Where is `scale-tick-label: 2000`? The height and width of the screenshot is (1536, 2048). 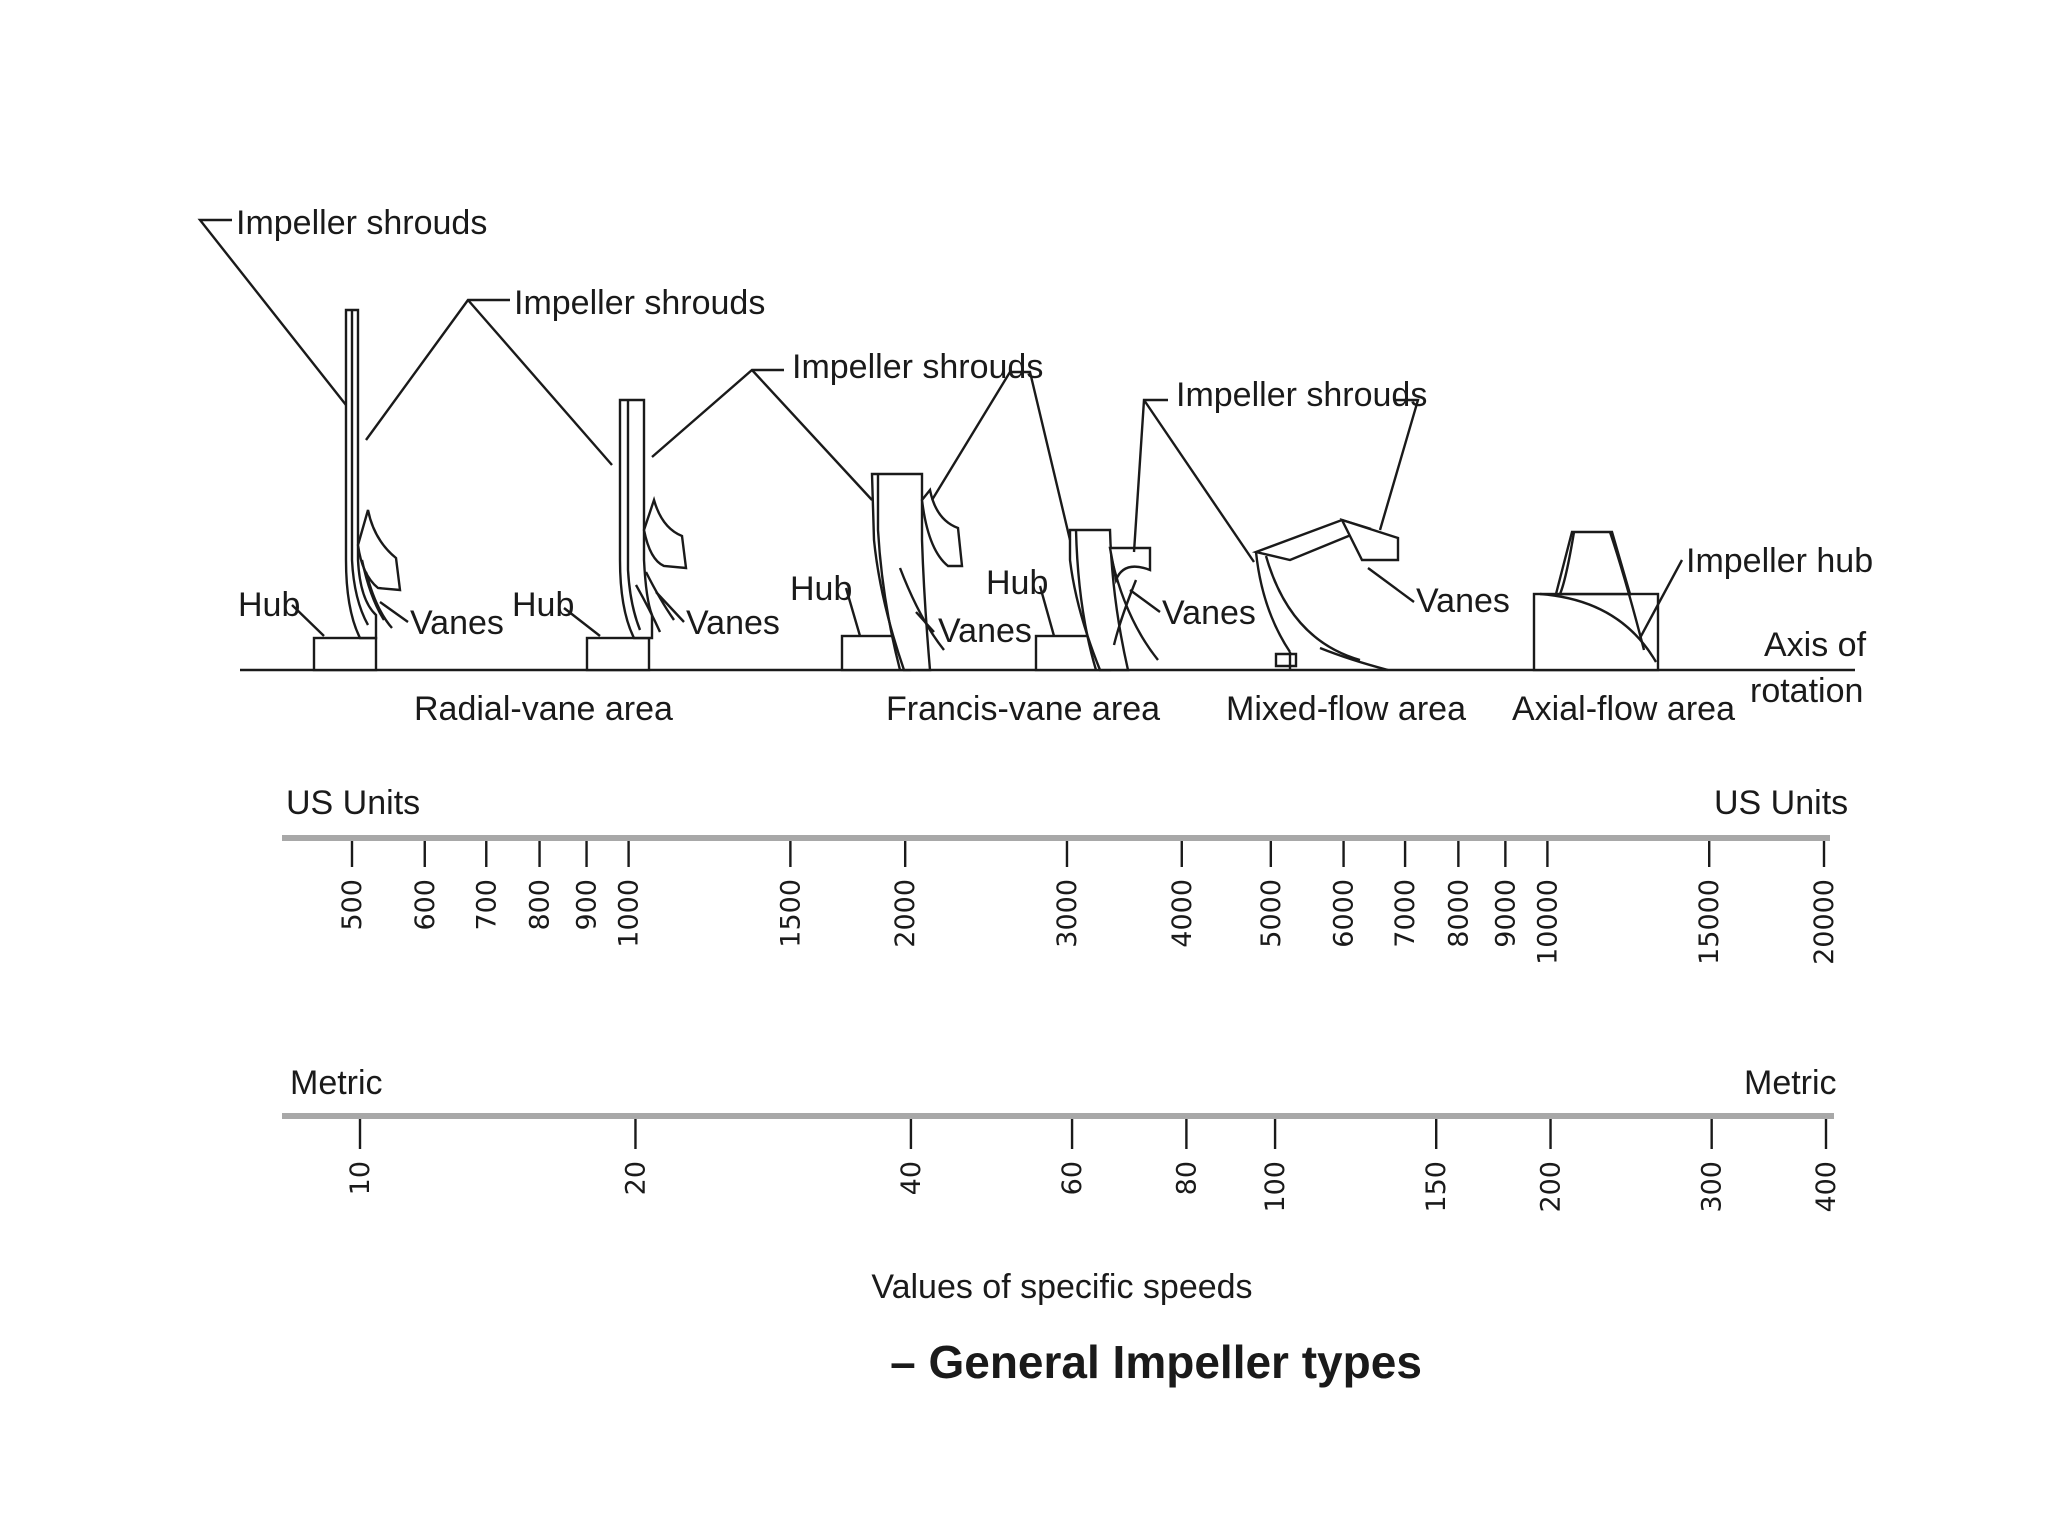 scale-tick-label: 2000 is located at coordinates (905, 913).